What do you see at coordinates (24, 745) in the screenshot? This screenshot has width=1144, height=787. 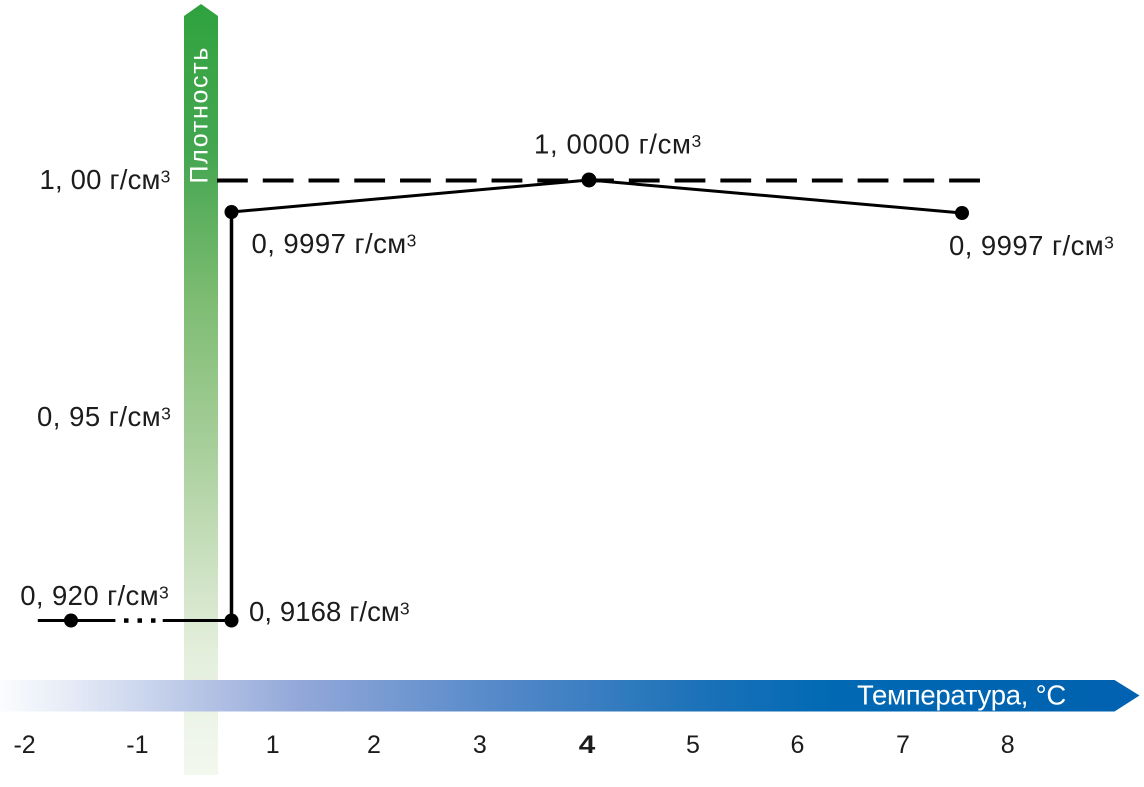 I see `svg-text: -2` at bounding box center [24, 745].